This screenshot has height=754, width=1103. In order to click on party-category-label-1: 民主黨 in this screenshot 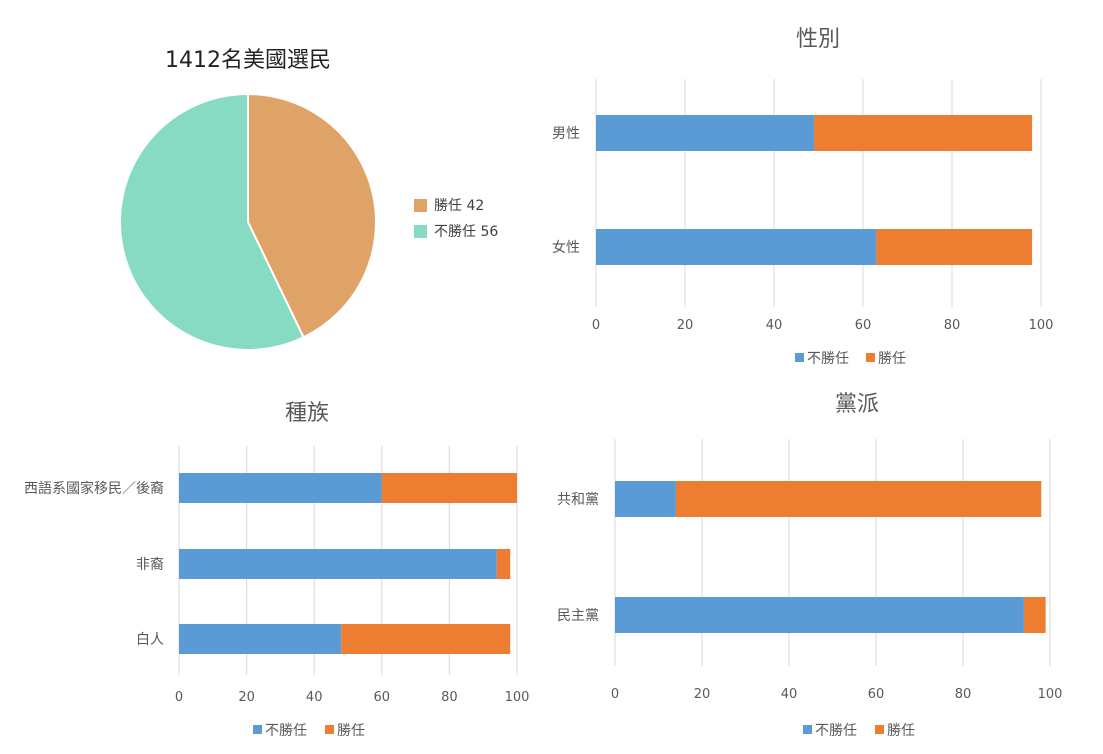, I will do `click(578, 616)`.